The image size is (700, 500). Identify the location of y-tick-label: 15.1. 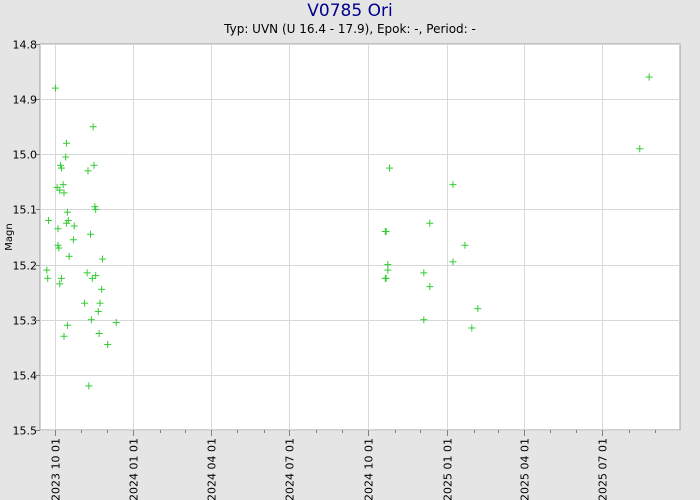
(25, 210).